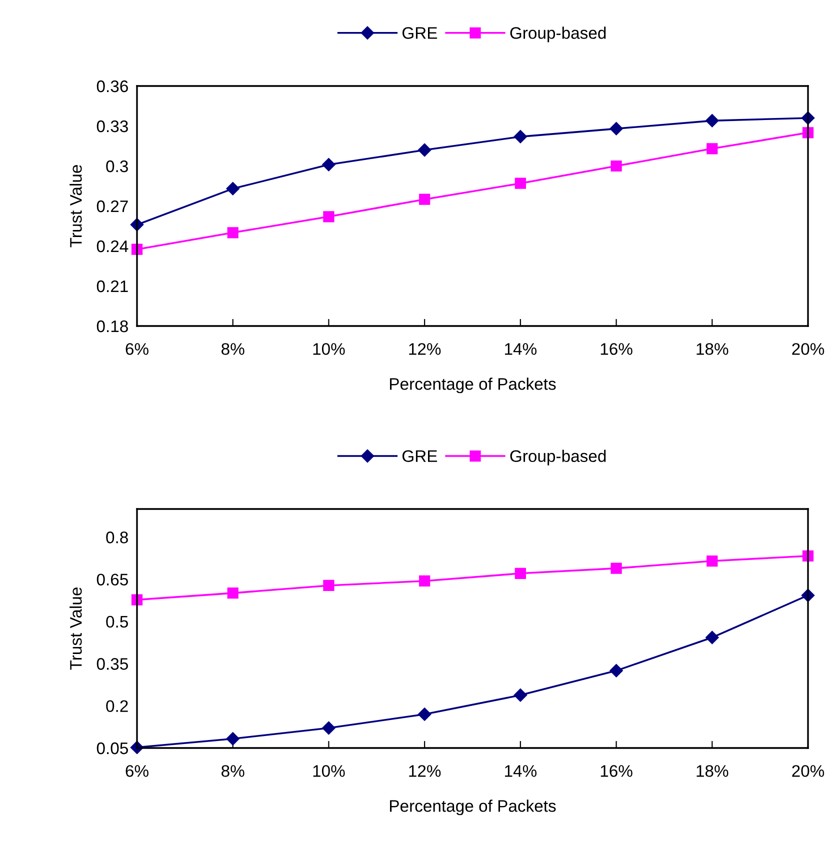 The width and height of the screenshot is (835, 865). I want to click on y-tick-label: 0.33, so click(112, 126).